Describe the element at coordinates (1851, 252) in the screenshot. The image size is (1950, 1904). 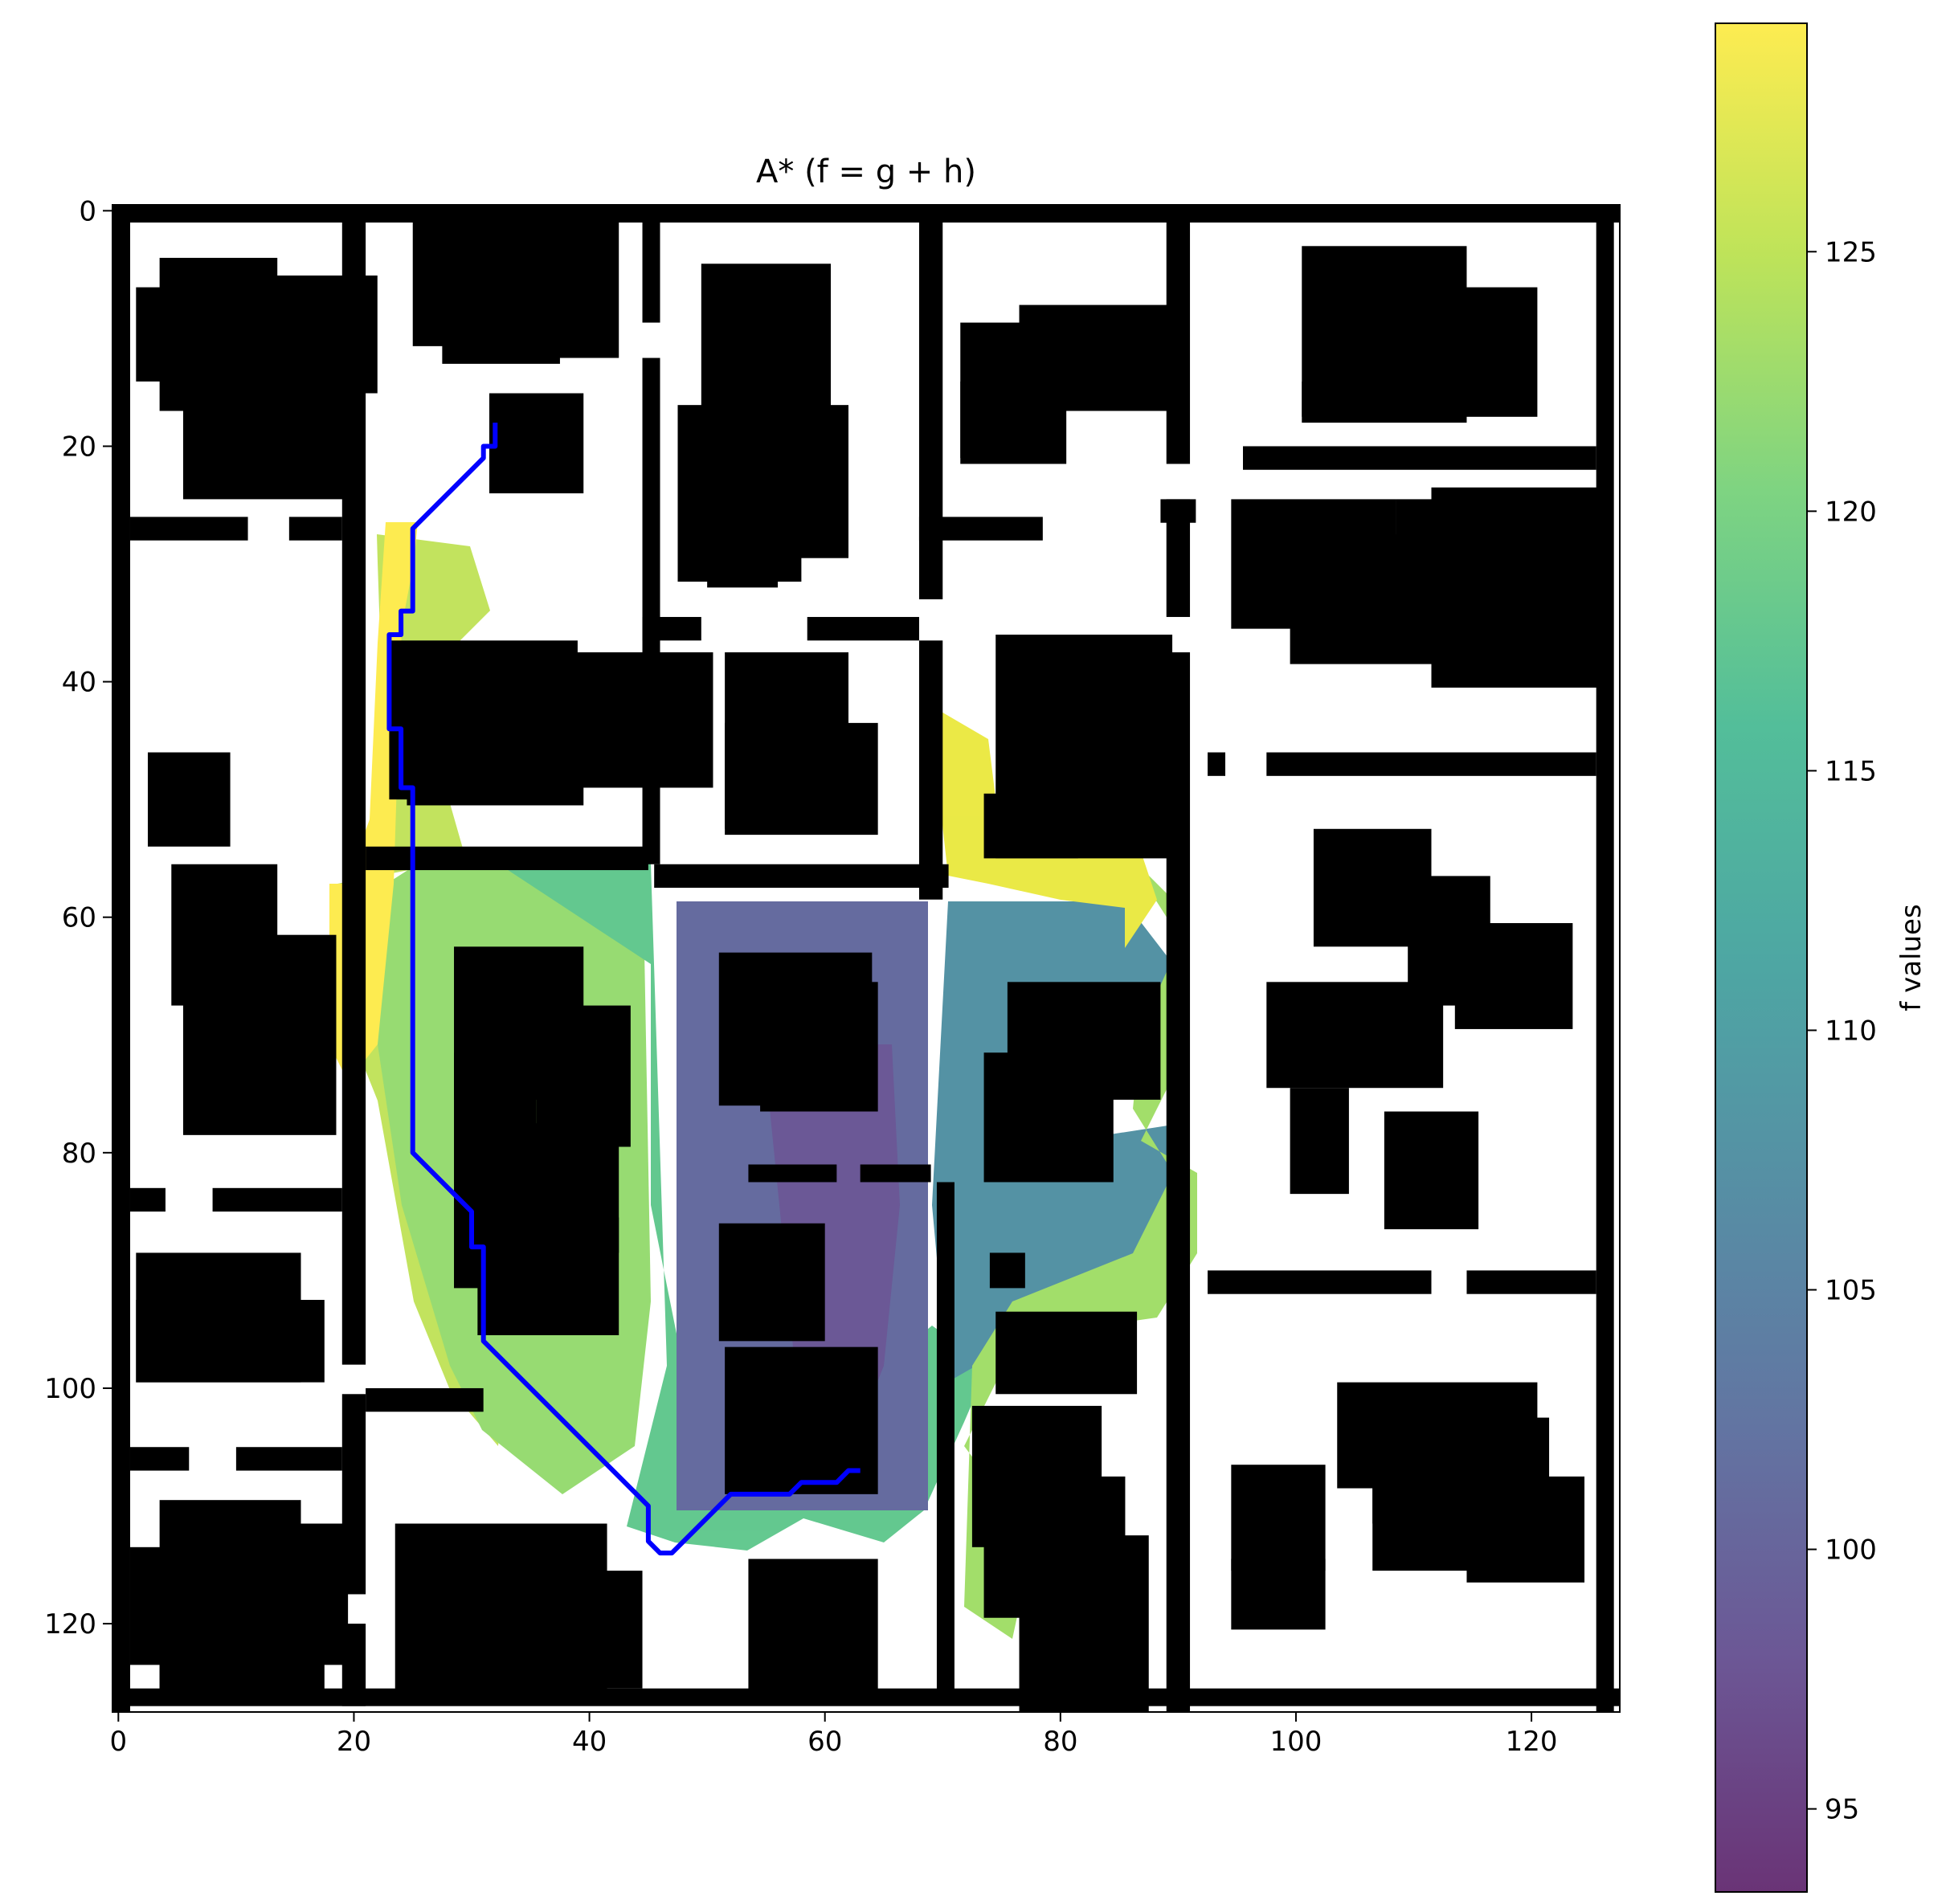
I see `colorbar-tick-label: 125` at that location.